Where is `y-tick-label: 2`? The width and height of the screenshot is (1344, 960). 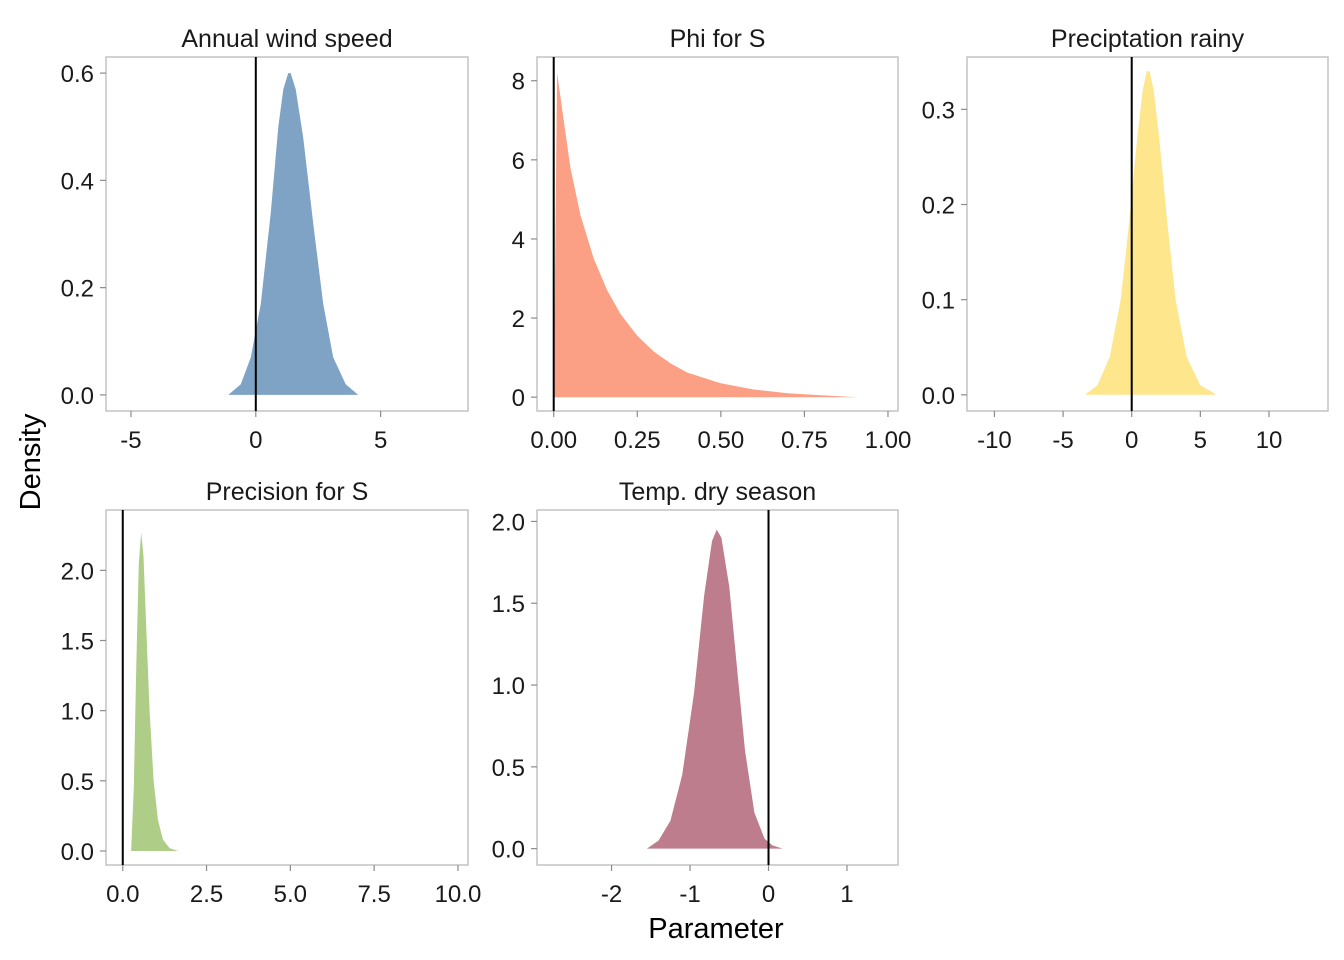
y-tick-label: 2 is located at coordinates (518, 319).